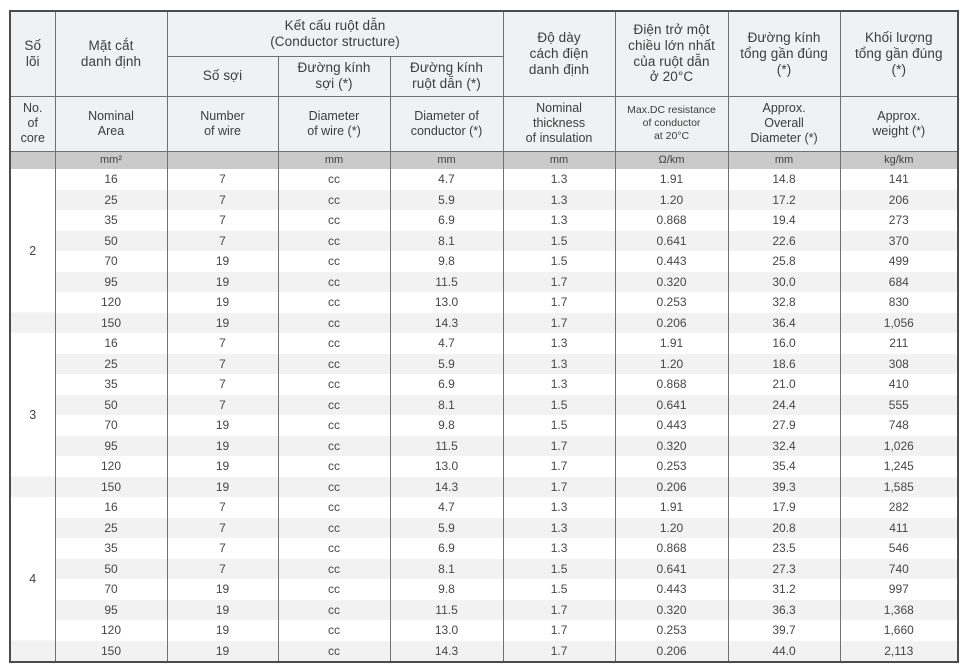  I want to click on unit-wire-diameter: mm, so click(334, 159).